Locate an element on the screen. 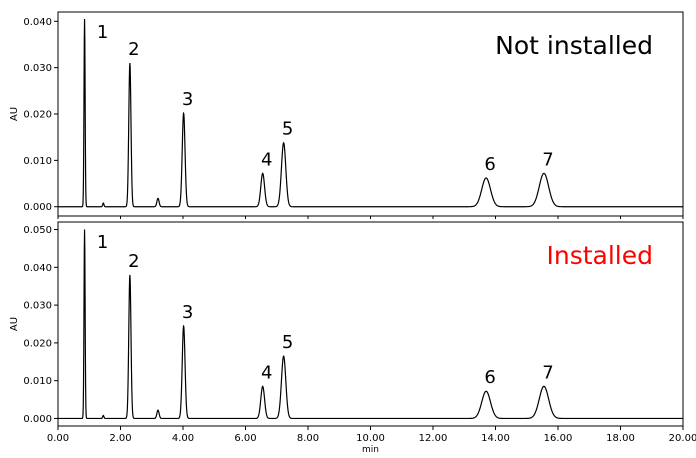  x-tick-label: 2.00 is located at coordinates (120, 438).